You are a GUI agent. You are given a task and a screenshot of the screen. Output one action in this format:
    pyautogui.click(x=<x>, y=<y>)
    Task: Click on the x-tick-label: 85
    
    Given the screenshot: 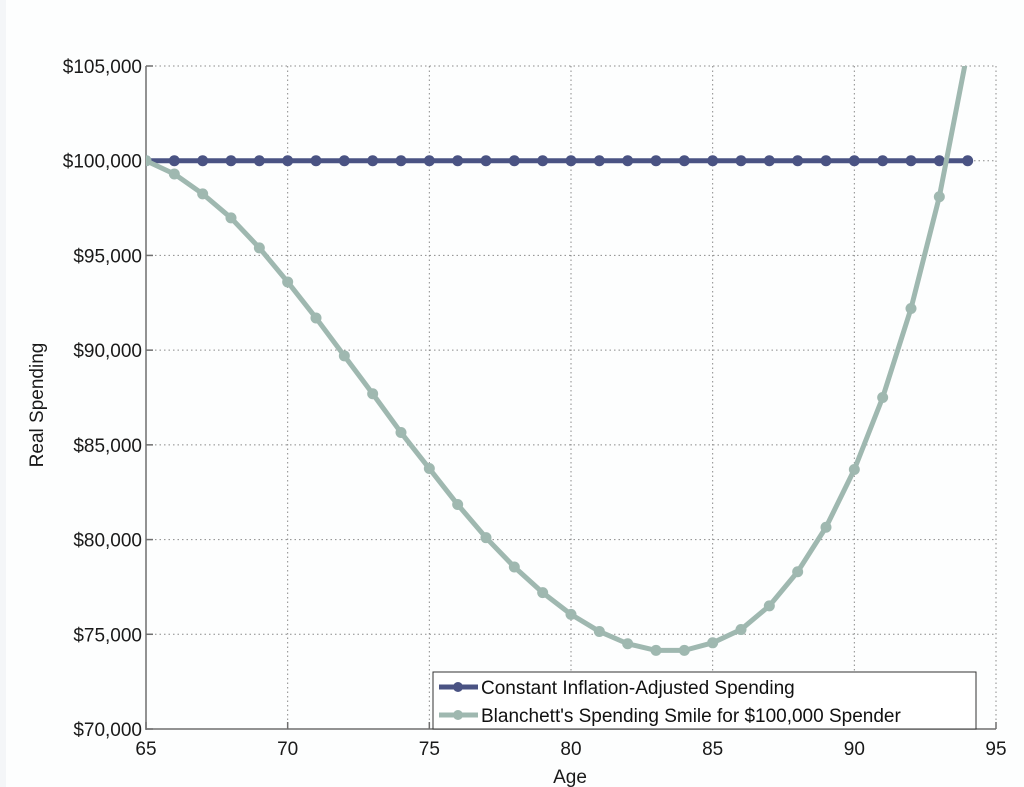 What is the action you would take?
    pyautogui.click(x=712, y=749)
    